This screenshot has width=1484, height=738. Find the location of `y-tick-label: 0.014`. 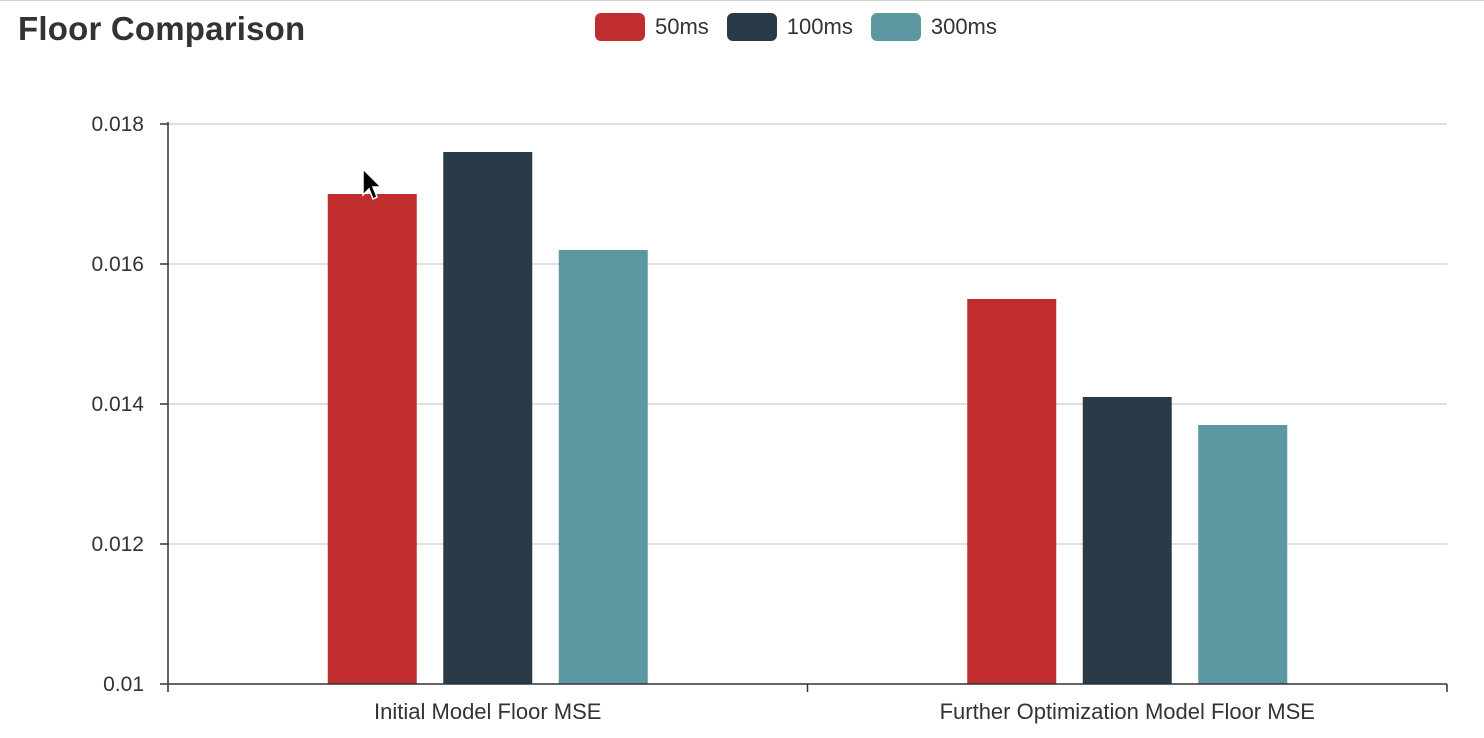

y-tick-label: 0.014 is located at coordinates (117, 404).